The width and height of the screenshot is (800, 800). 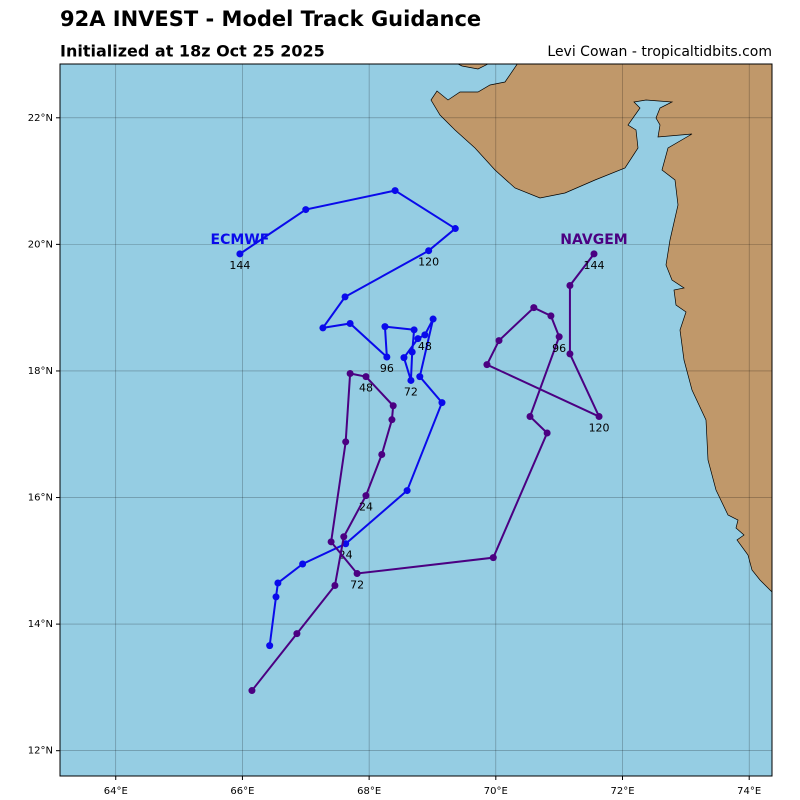 I want to click on y-tick-label: 20°N, so click(x=40, y=244).